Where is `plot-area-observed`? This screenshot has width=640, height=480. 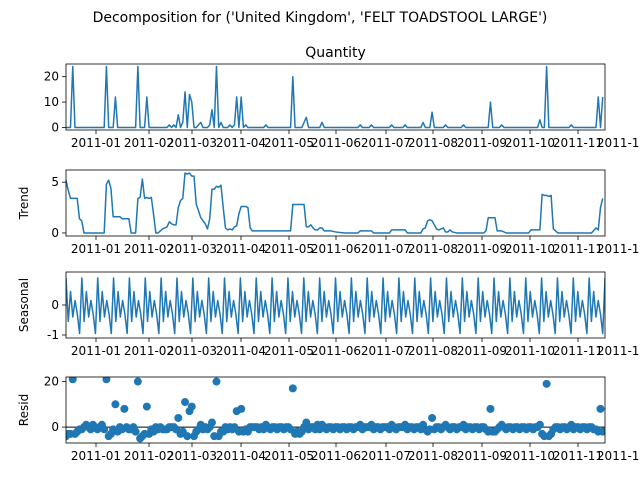 plot-area-observed is located at coordinates (335, 97).